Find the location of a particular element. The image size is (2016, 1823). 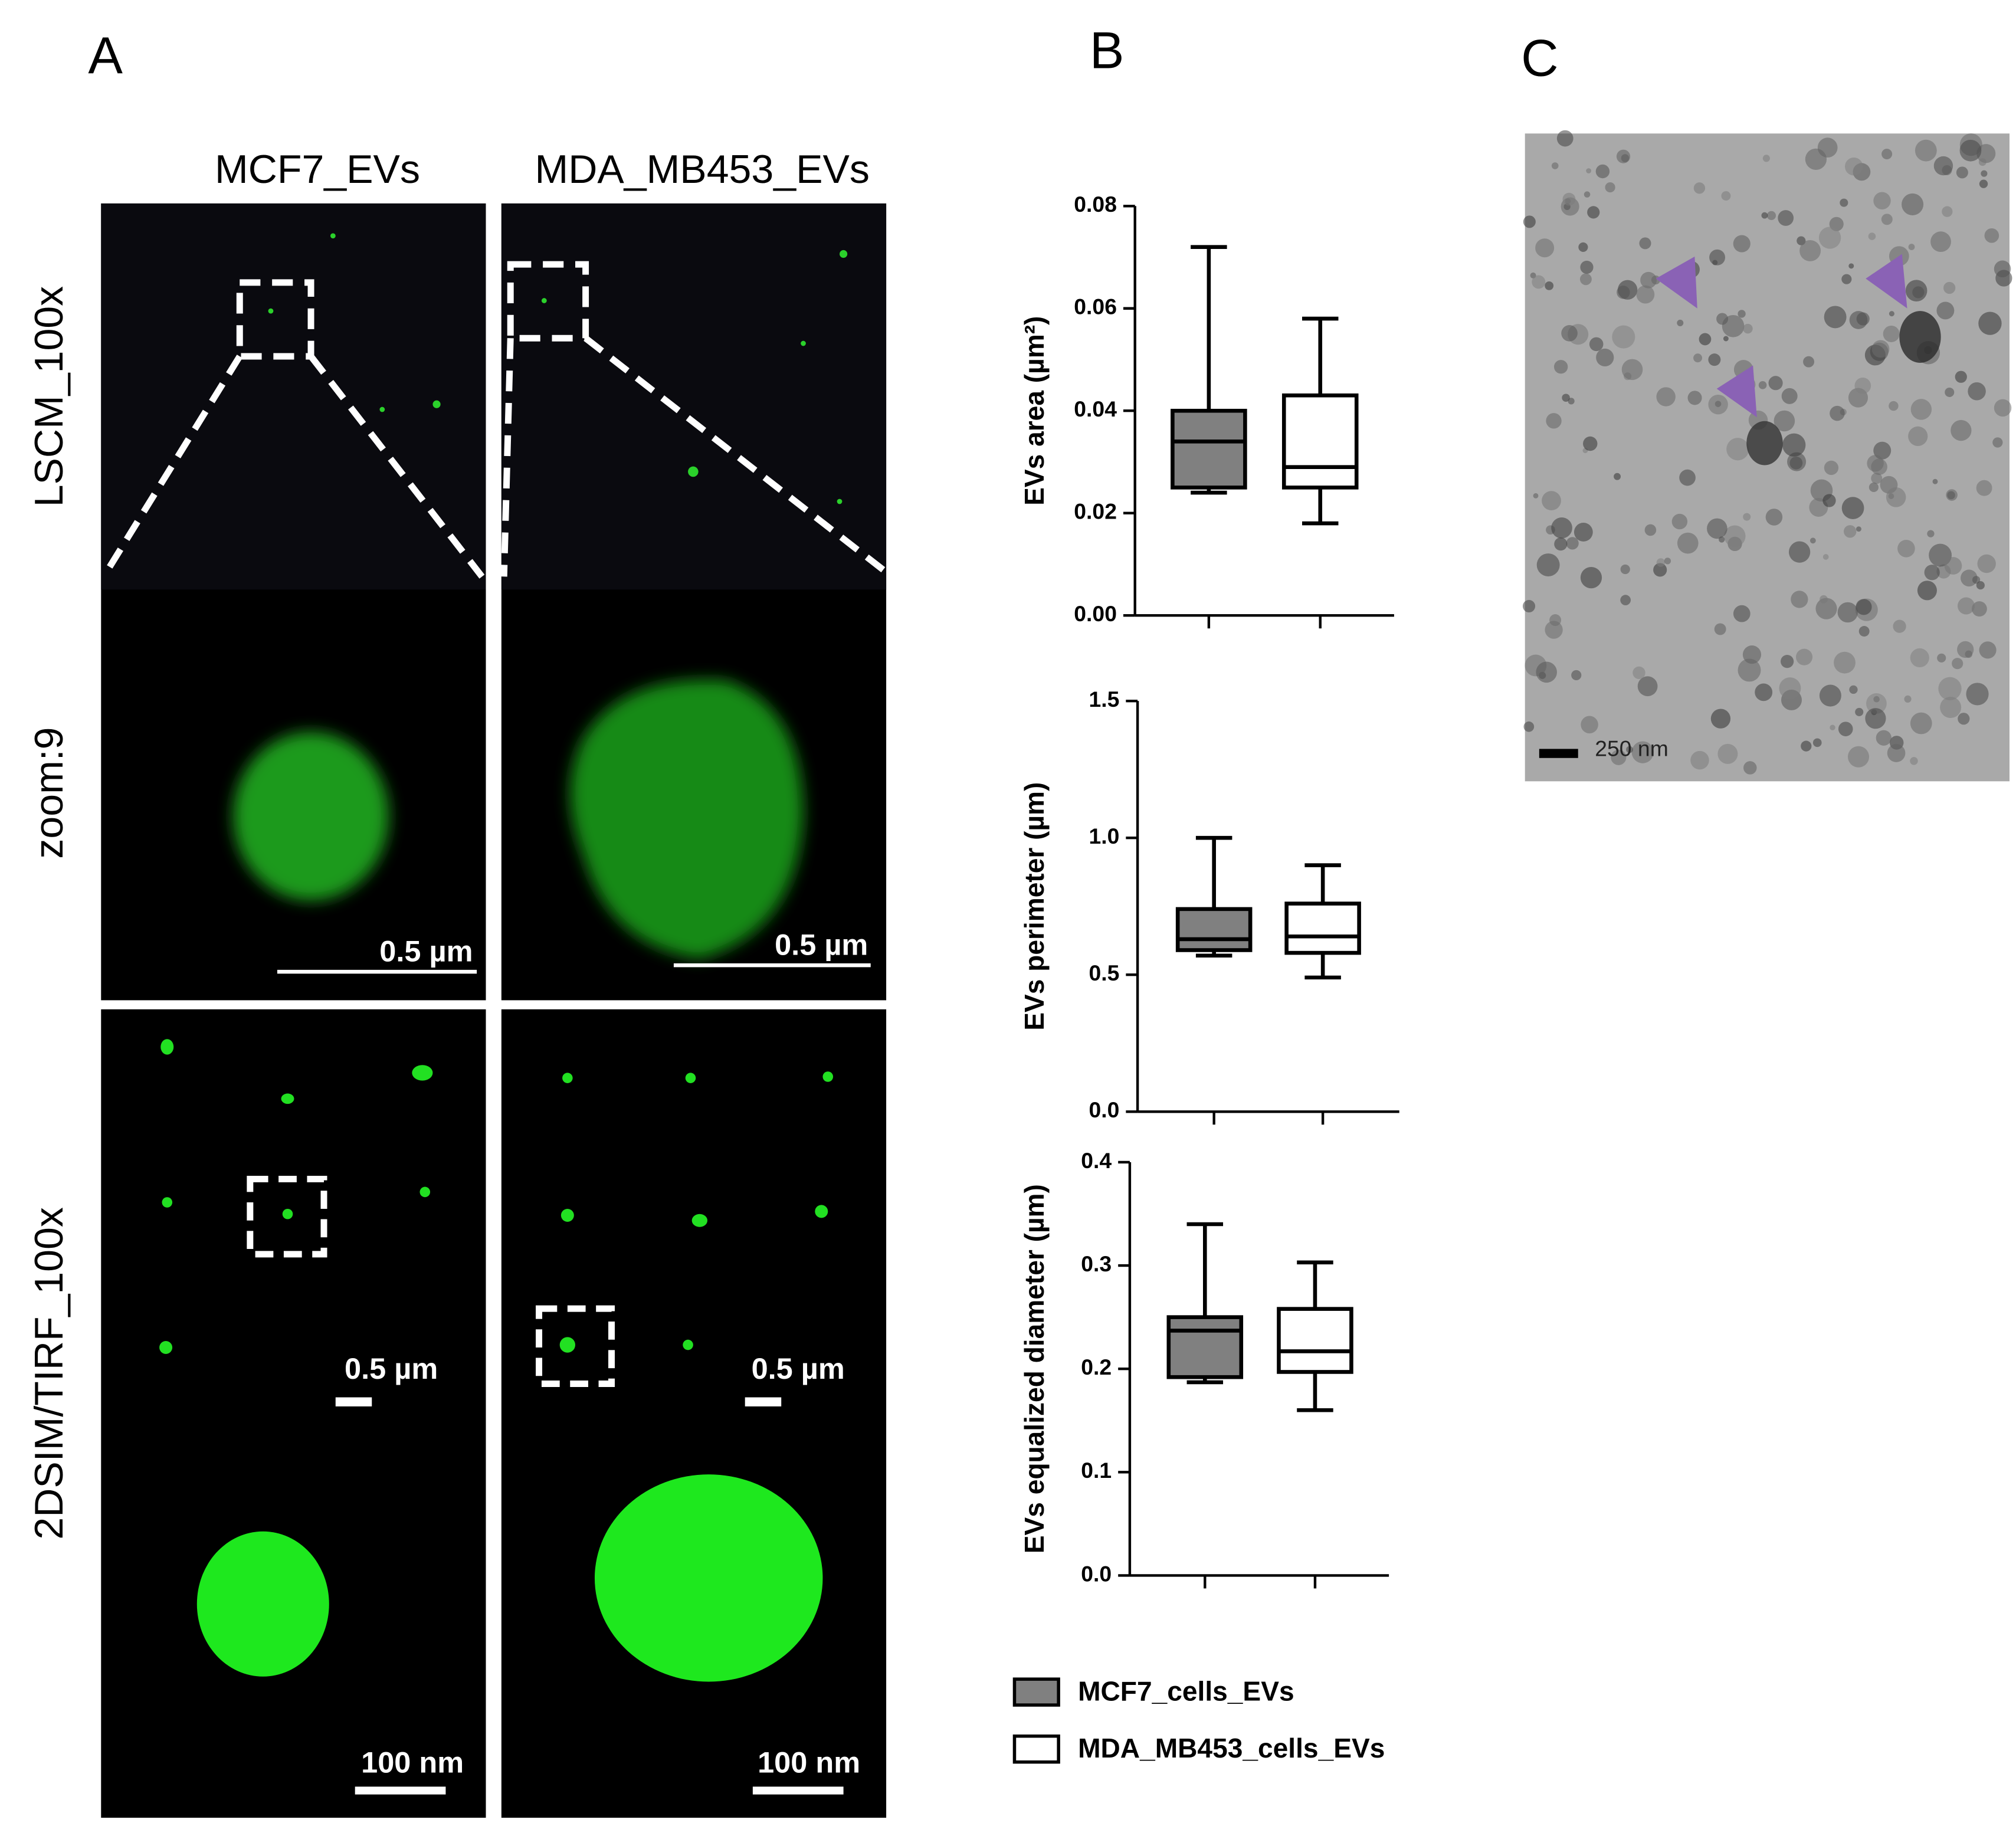

panel-letter: C is located at coordinates (1539, 58).